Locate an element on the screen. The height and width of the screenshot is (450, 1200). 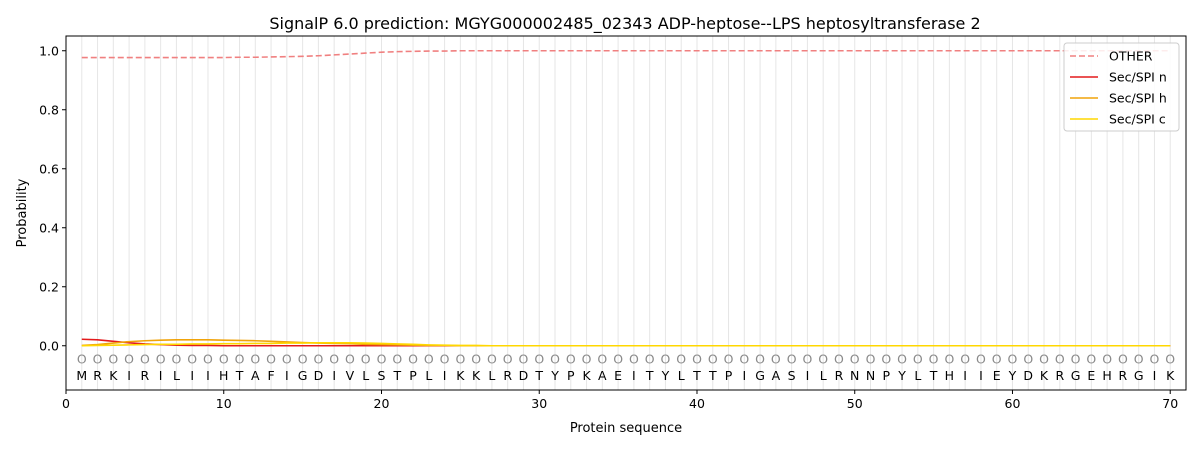
legend-label: Sec/SPI n is located at coordinates (1138, 77).